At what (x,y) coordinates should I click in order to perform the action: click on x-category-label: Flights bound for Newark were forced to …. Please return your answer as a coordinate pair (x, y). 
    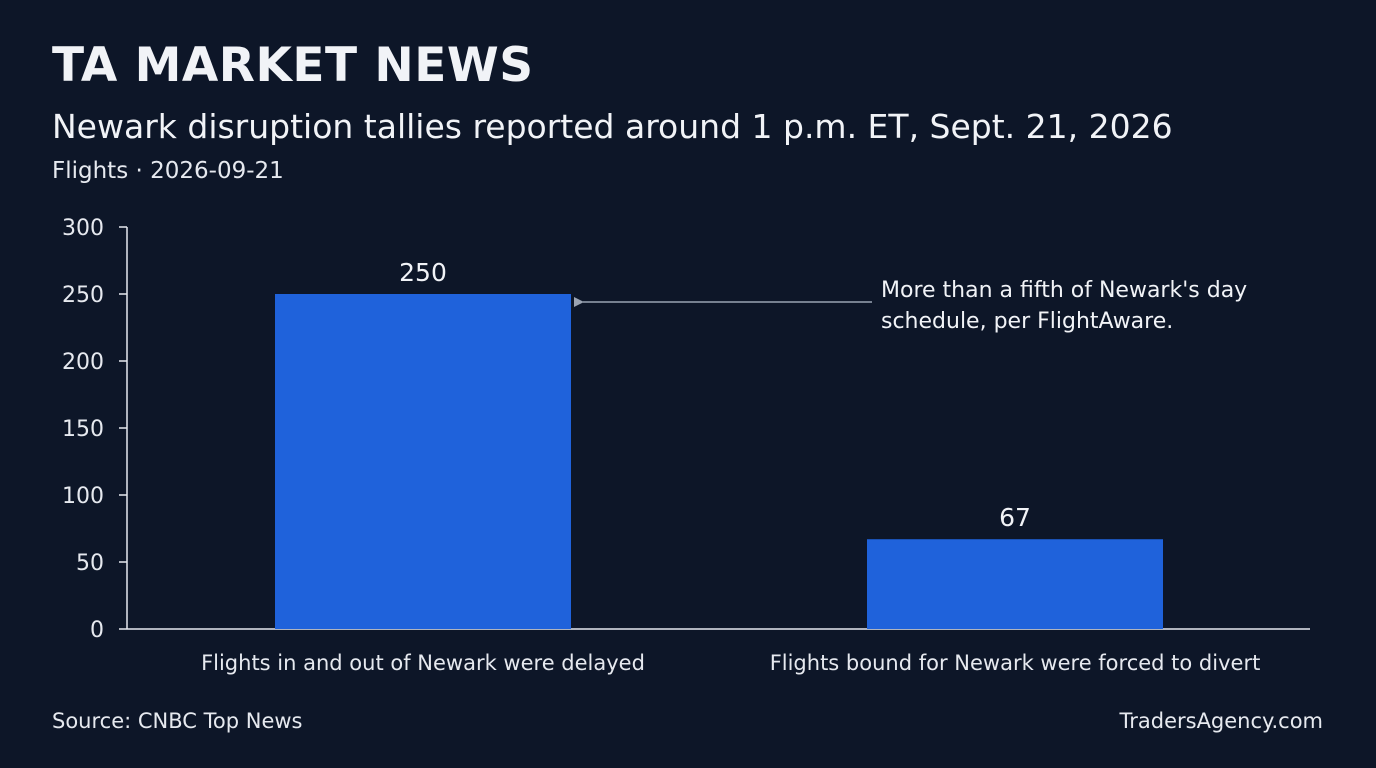
    Looking at the image, I should click on (1015, 663).